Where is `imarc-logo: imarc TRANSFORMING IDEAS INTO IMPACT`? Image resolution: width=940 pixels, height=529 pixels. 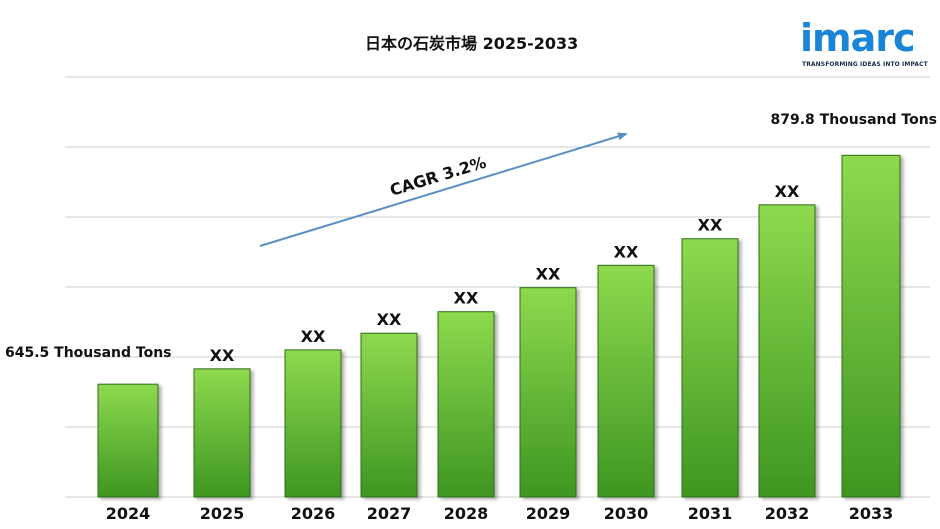 imarc-logo: imarc TRANSFORMING IDEAS INTO IMPACT is located at coordinates (862, 44).